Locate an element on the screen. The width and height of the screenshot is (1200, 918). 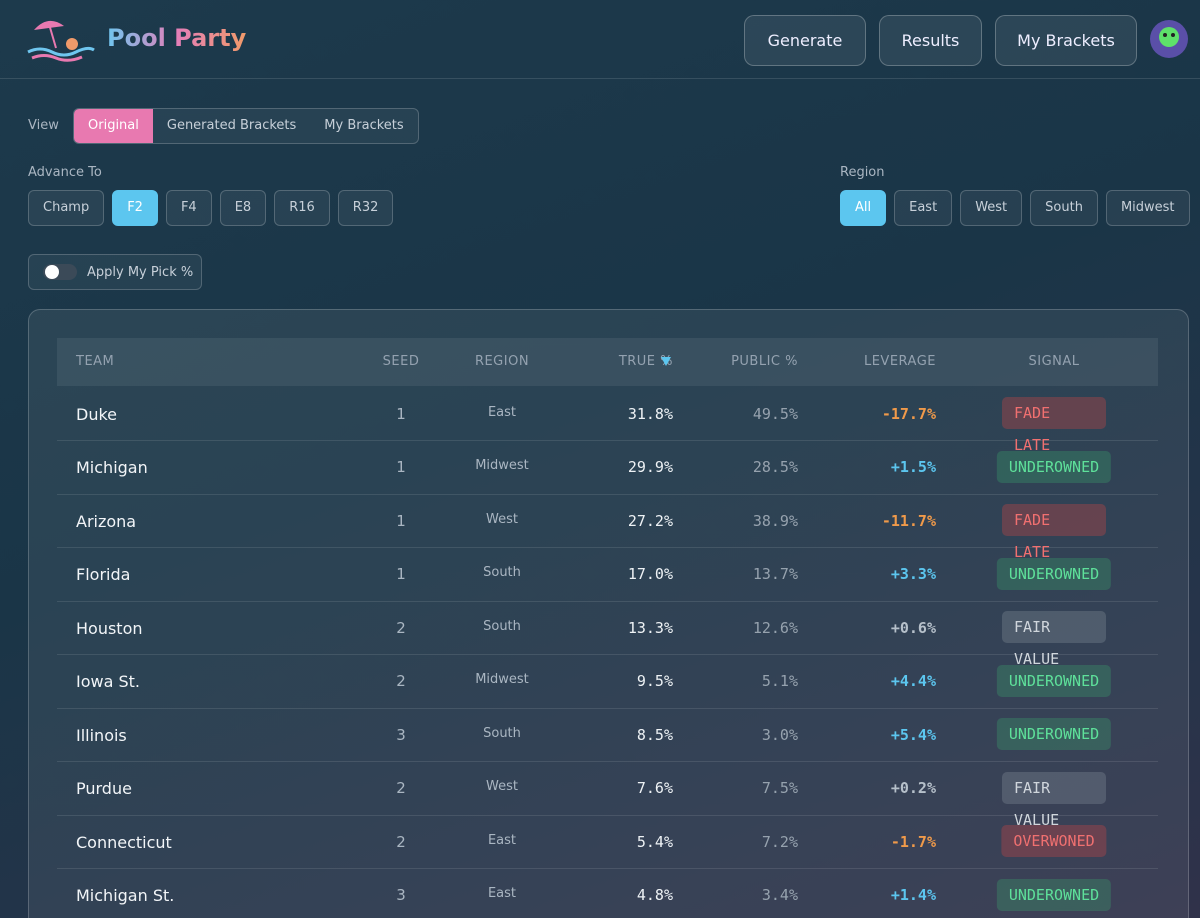
advance-option: R32 is located at coordinates (365, 208).